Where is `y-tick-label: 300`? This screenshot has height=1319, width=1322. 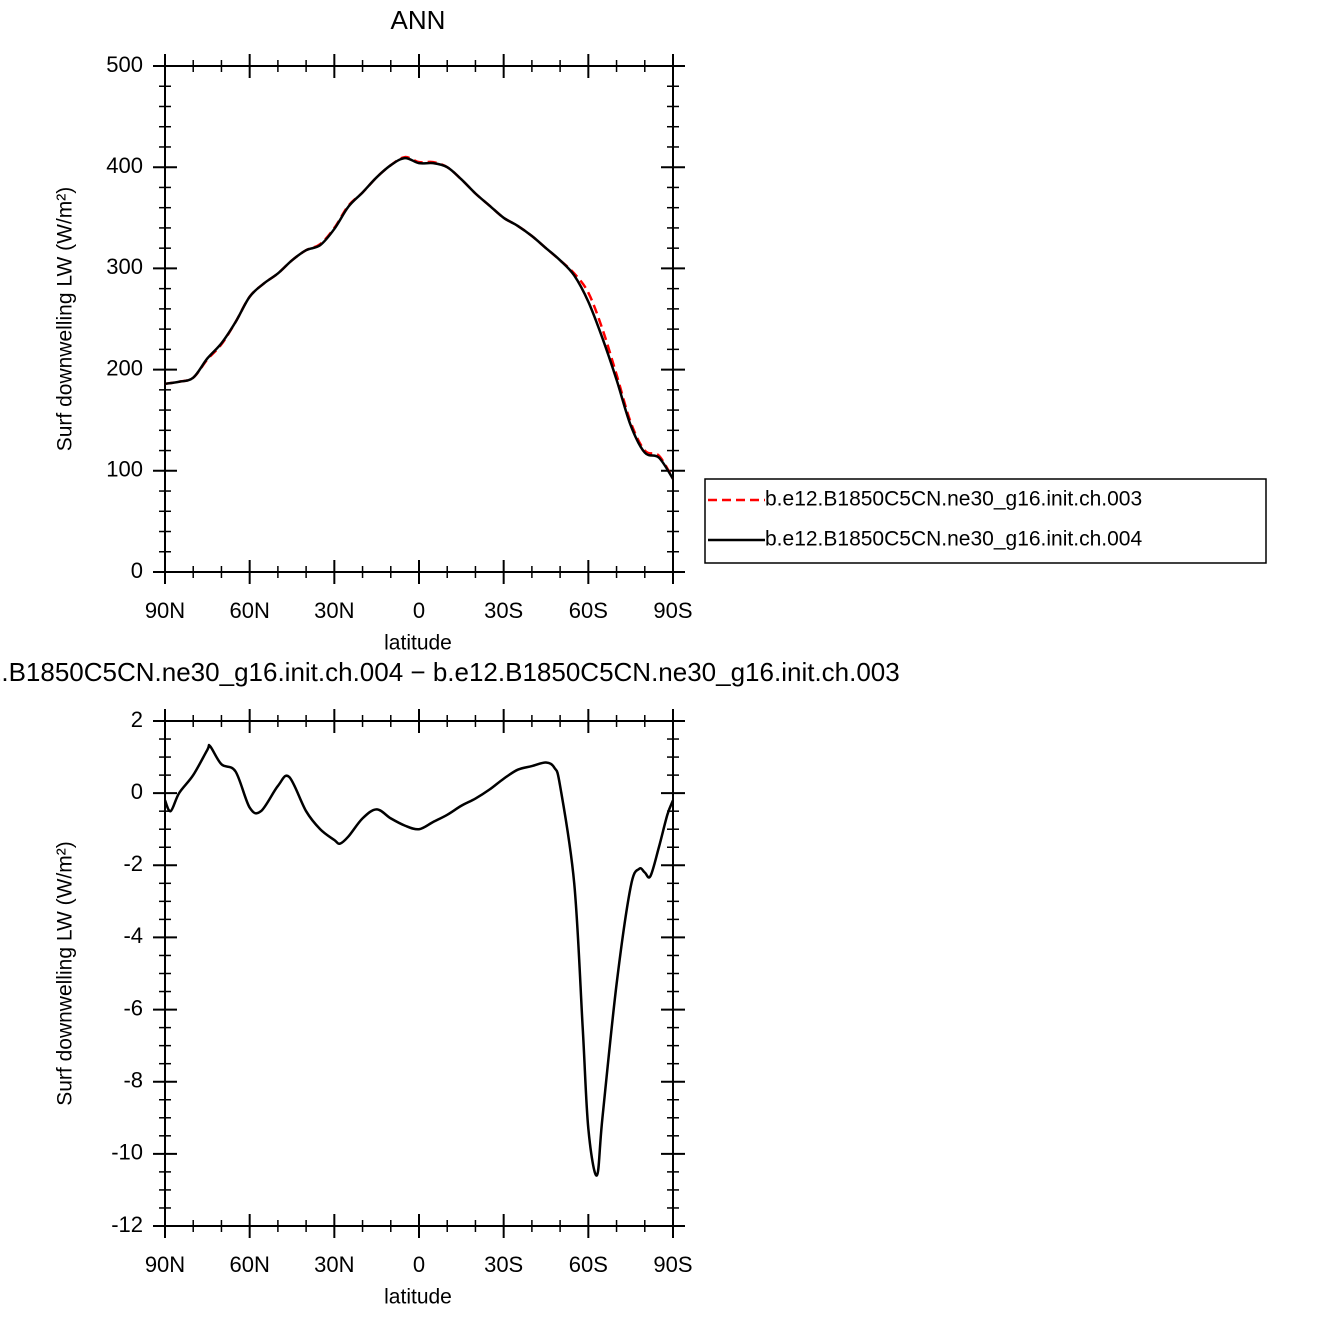 y-tick-label: 300 is located at coordinates (124, 266).